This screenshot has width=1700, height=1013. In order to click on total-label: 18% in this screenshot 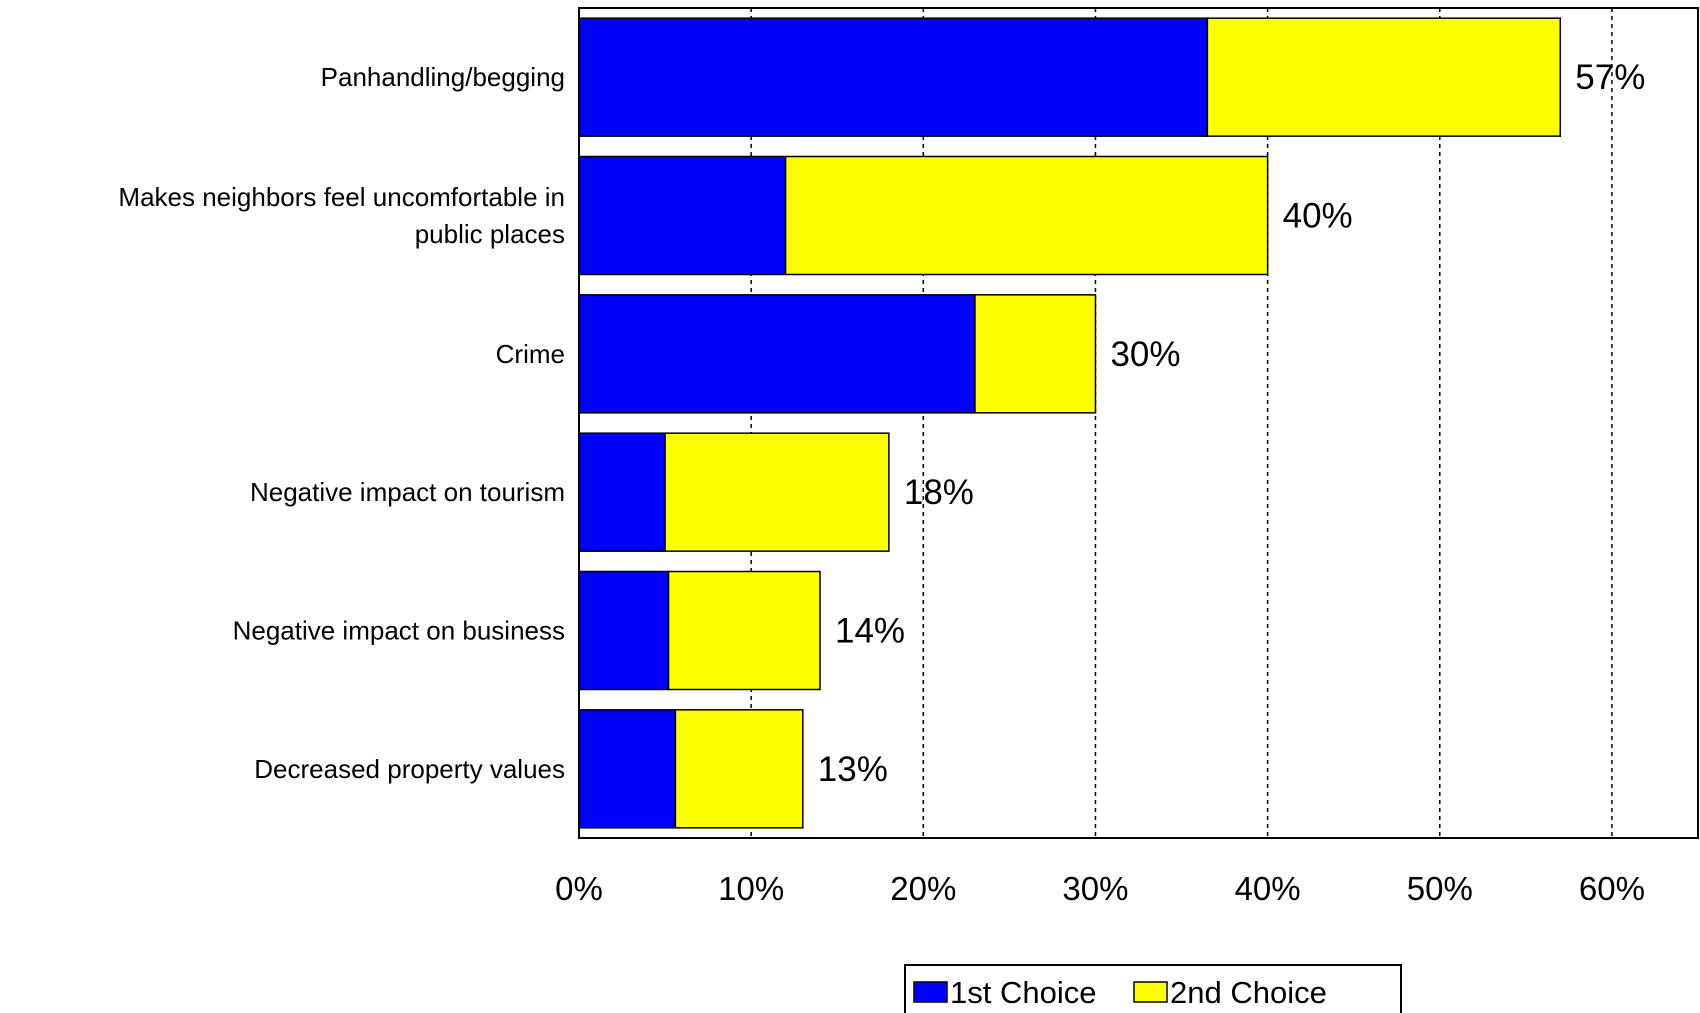, I will do `click(939, 492)`.